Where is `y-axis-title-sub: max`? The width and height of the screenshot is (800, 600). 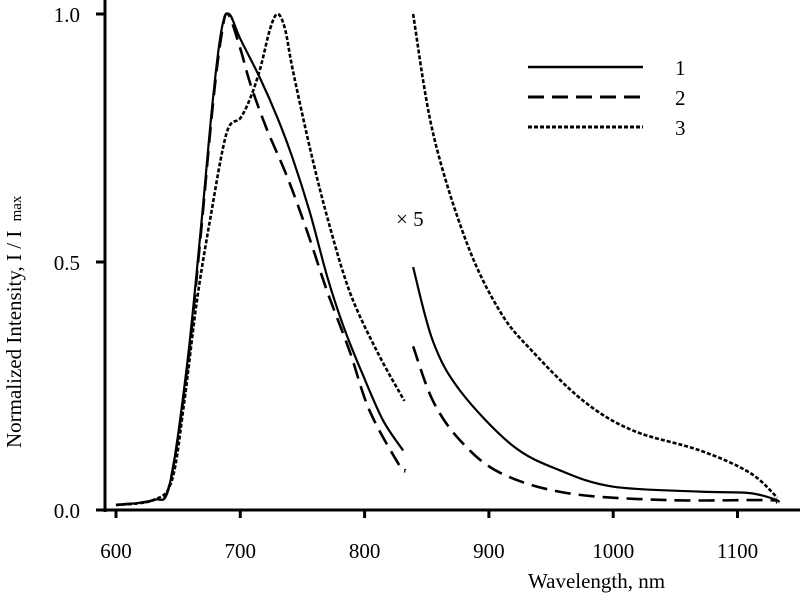 y-axis-title-sub: max is located at coordinates (17, 208).